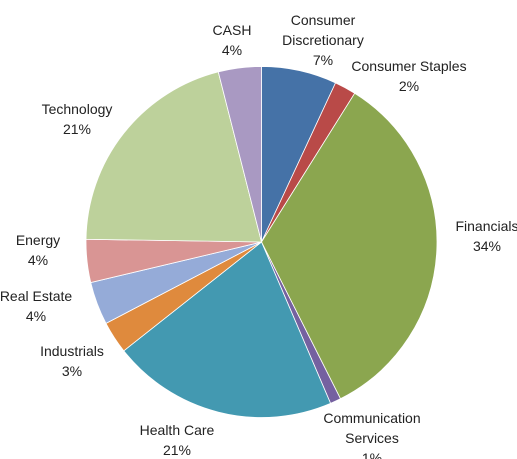  I want to click on data-label: Energy 4%, so click(39, 250).